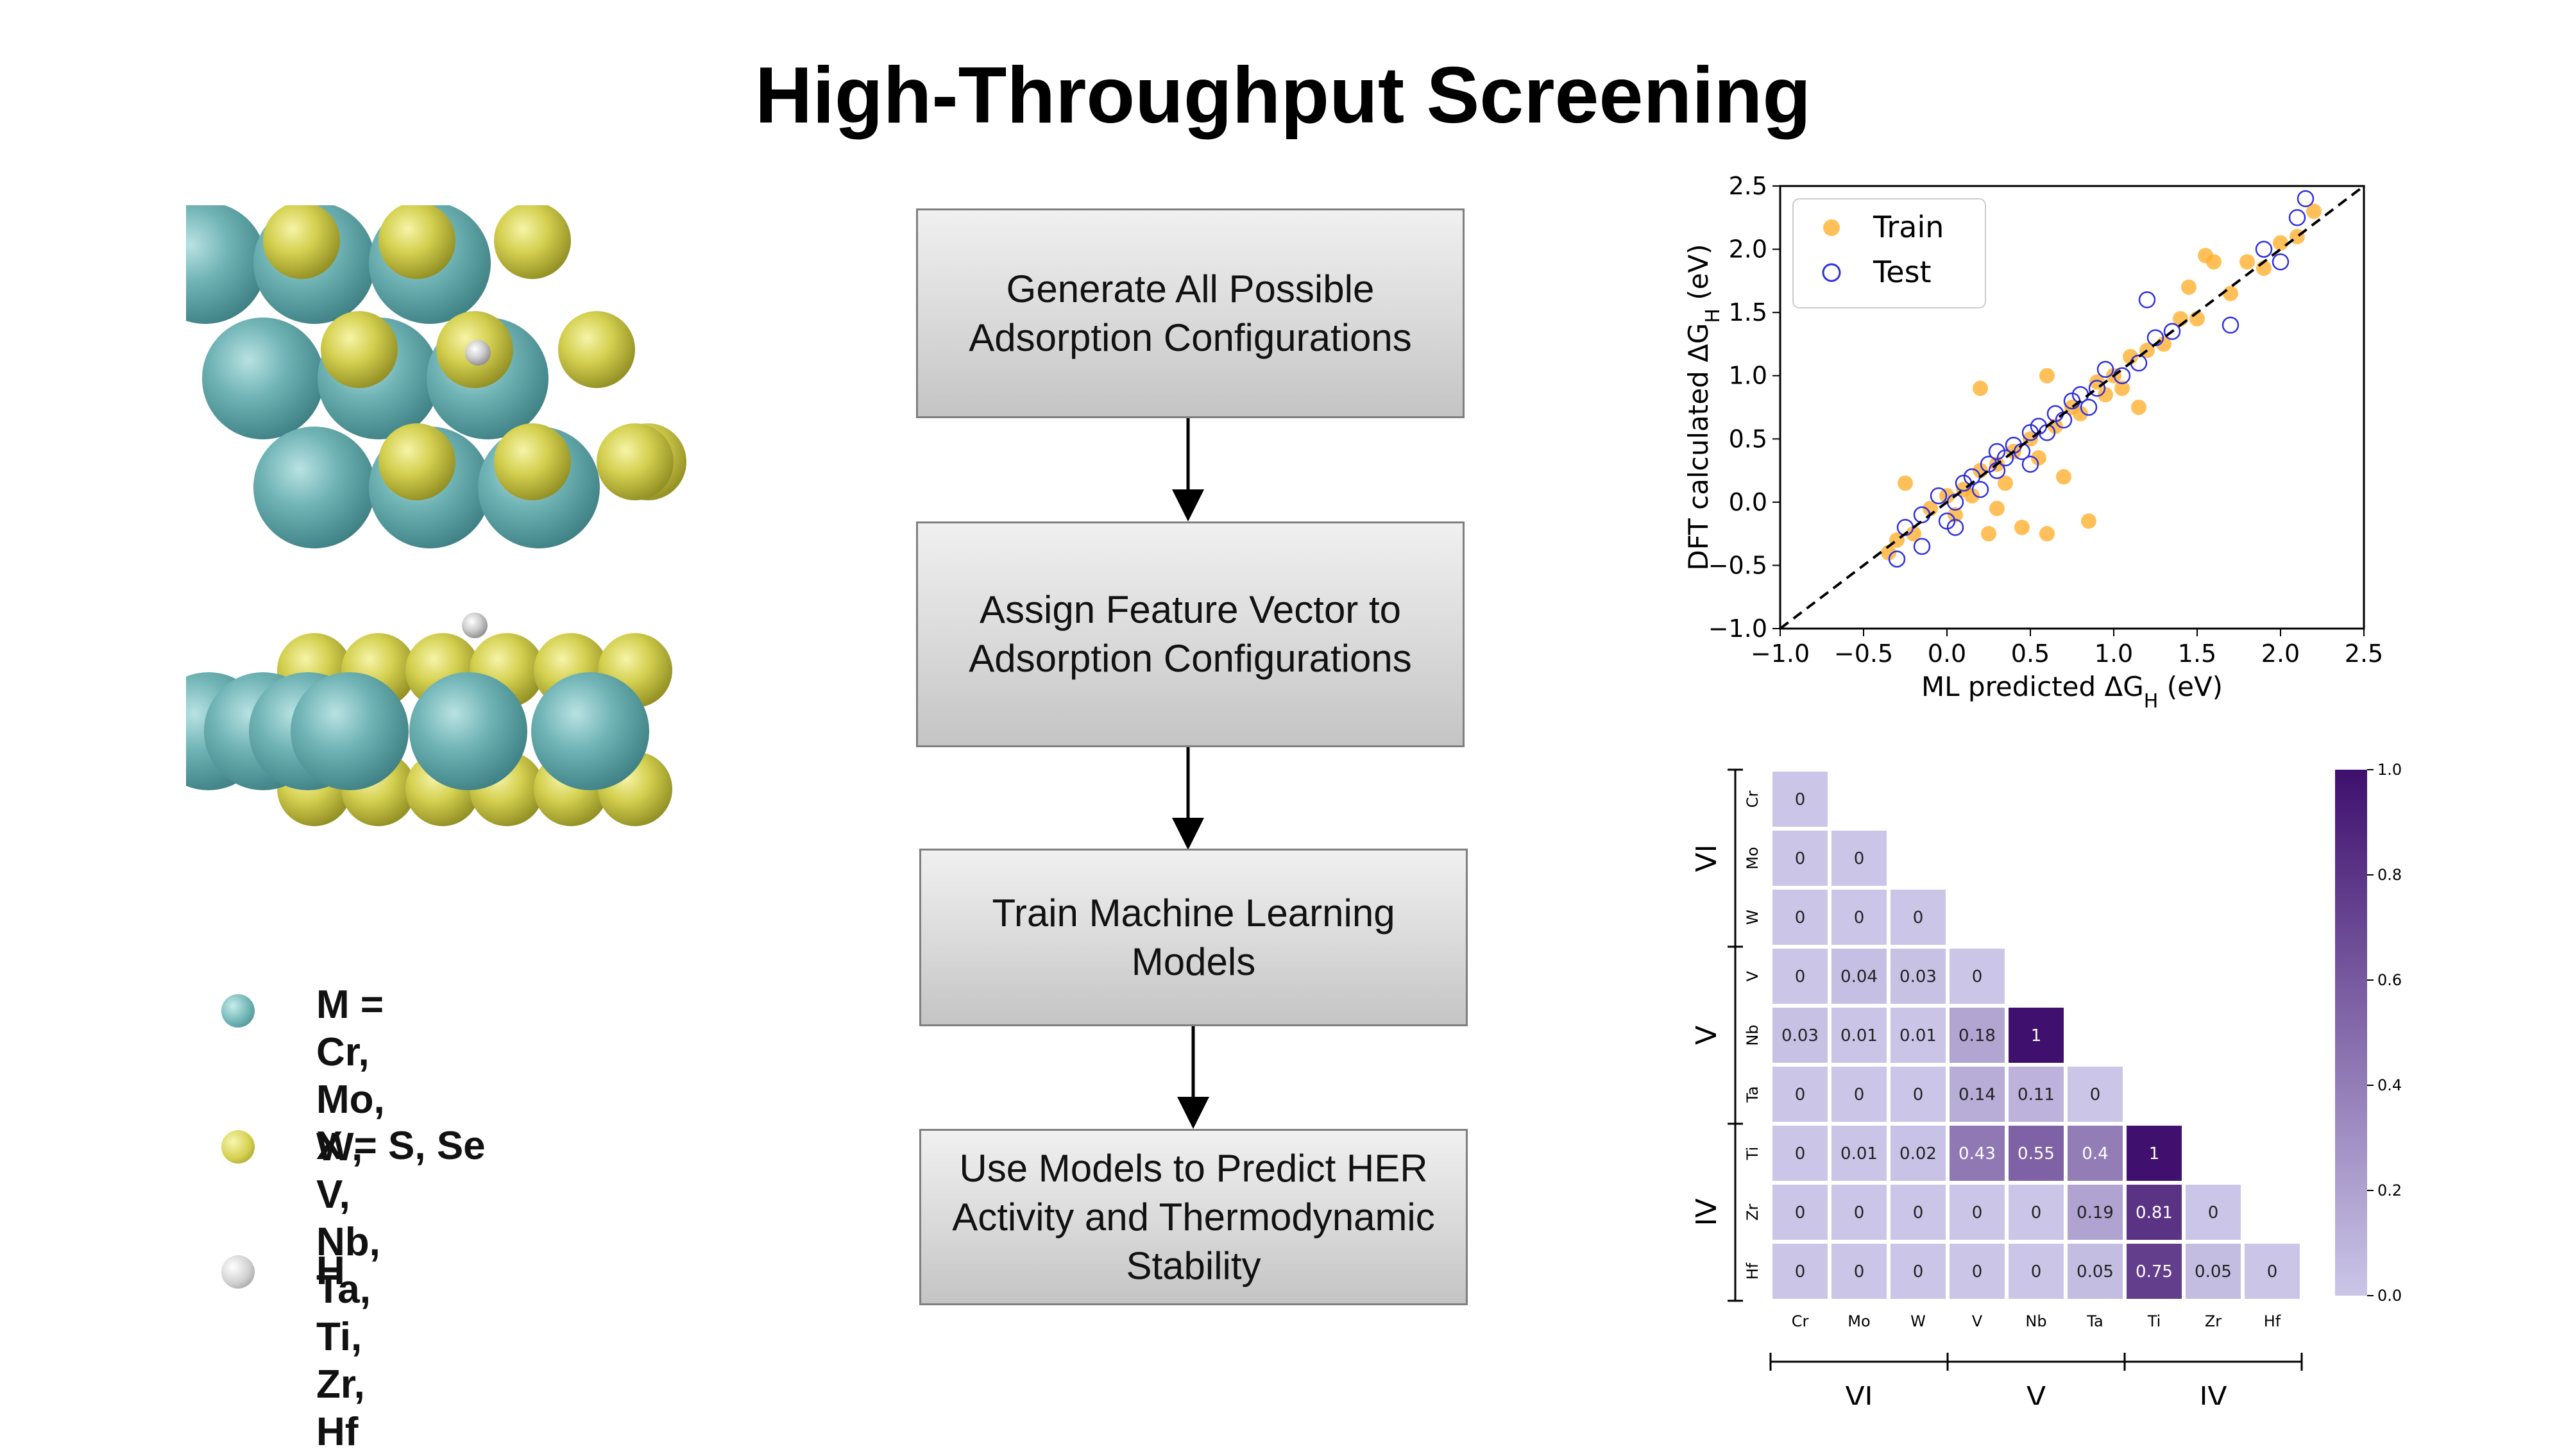  What do you see at coordinates (1831, 272) in the screenshot?
I see `legend-test-marker` at bounding box center [1831, 272].